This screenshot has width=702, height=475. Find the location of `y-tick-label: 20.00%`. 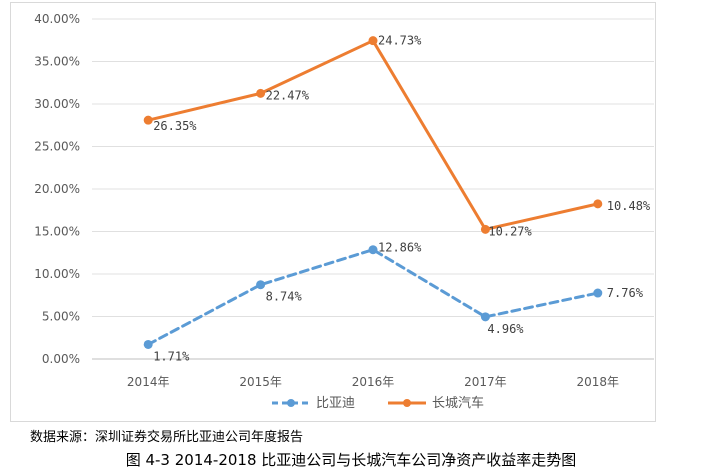

y-tick-label: 20.00% is located at coordinates (57, 189).